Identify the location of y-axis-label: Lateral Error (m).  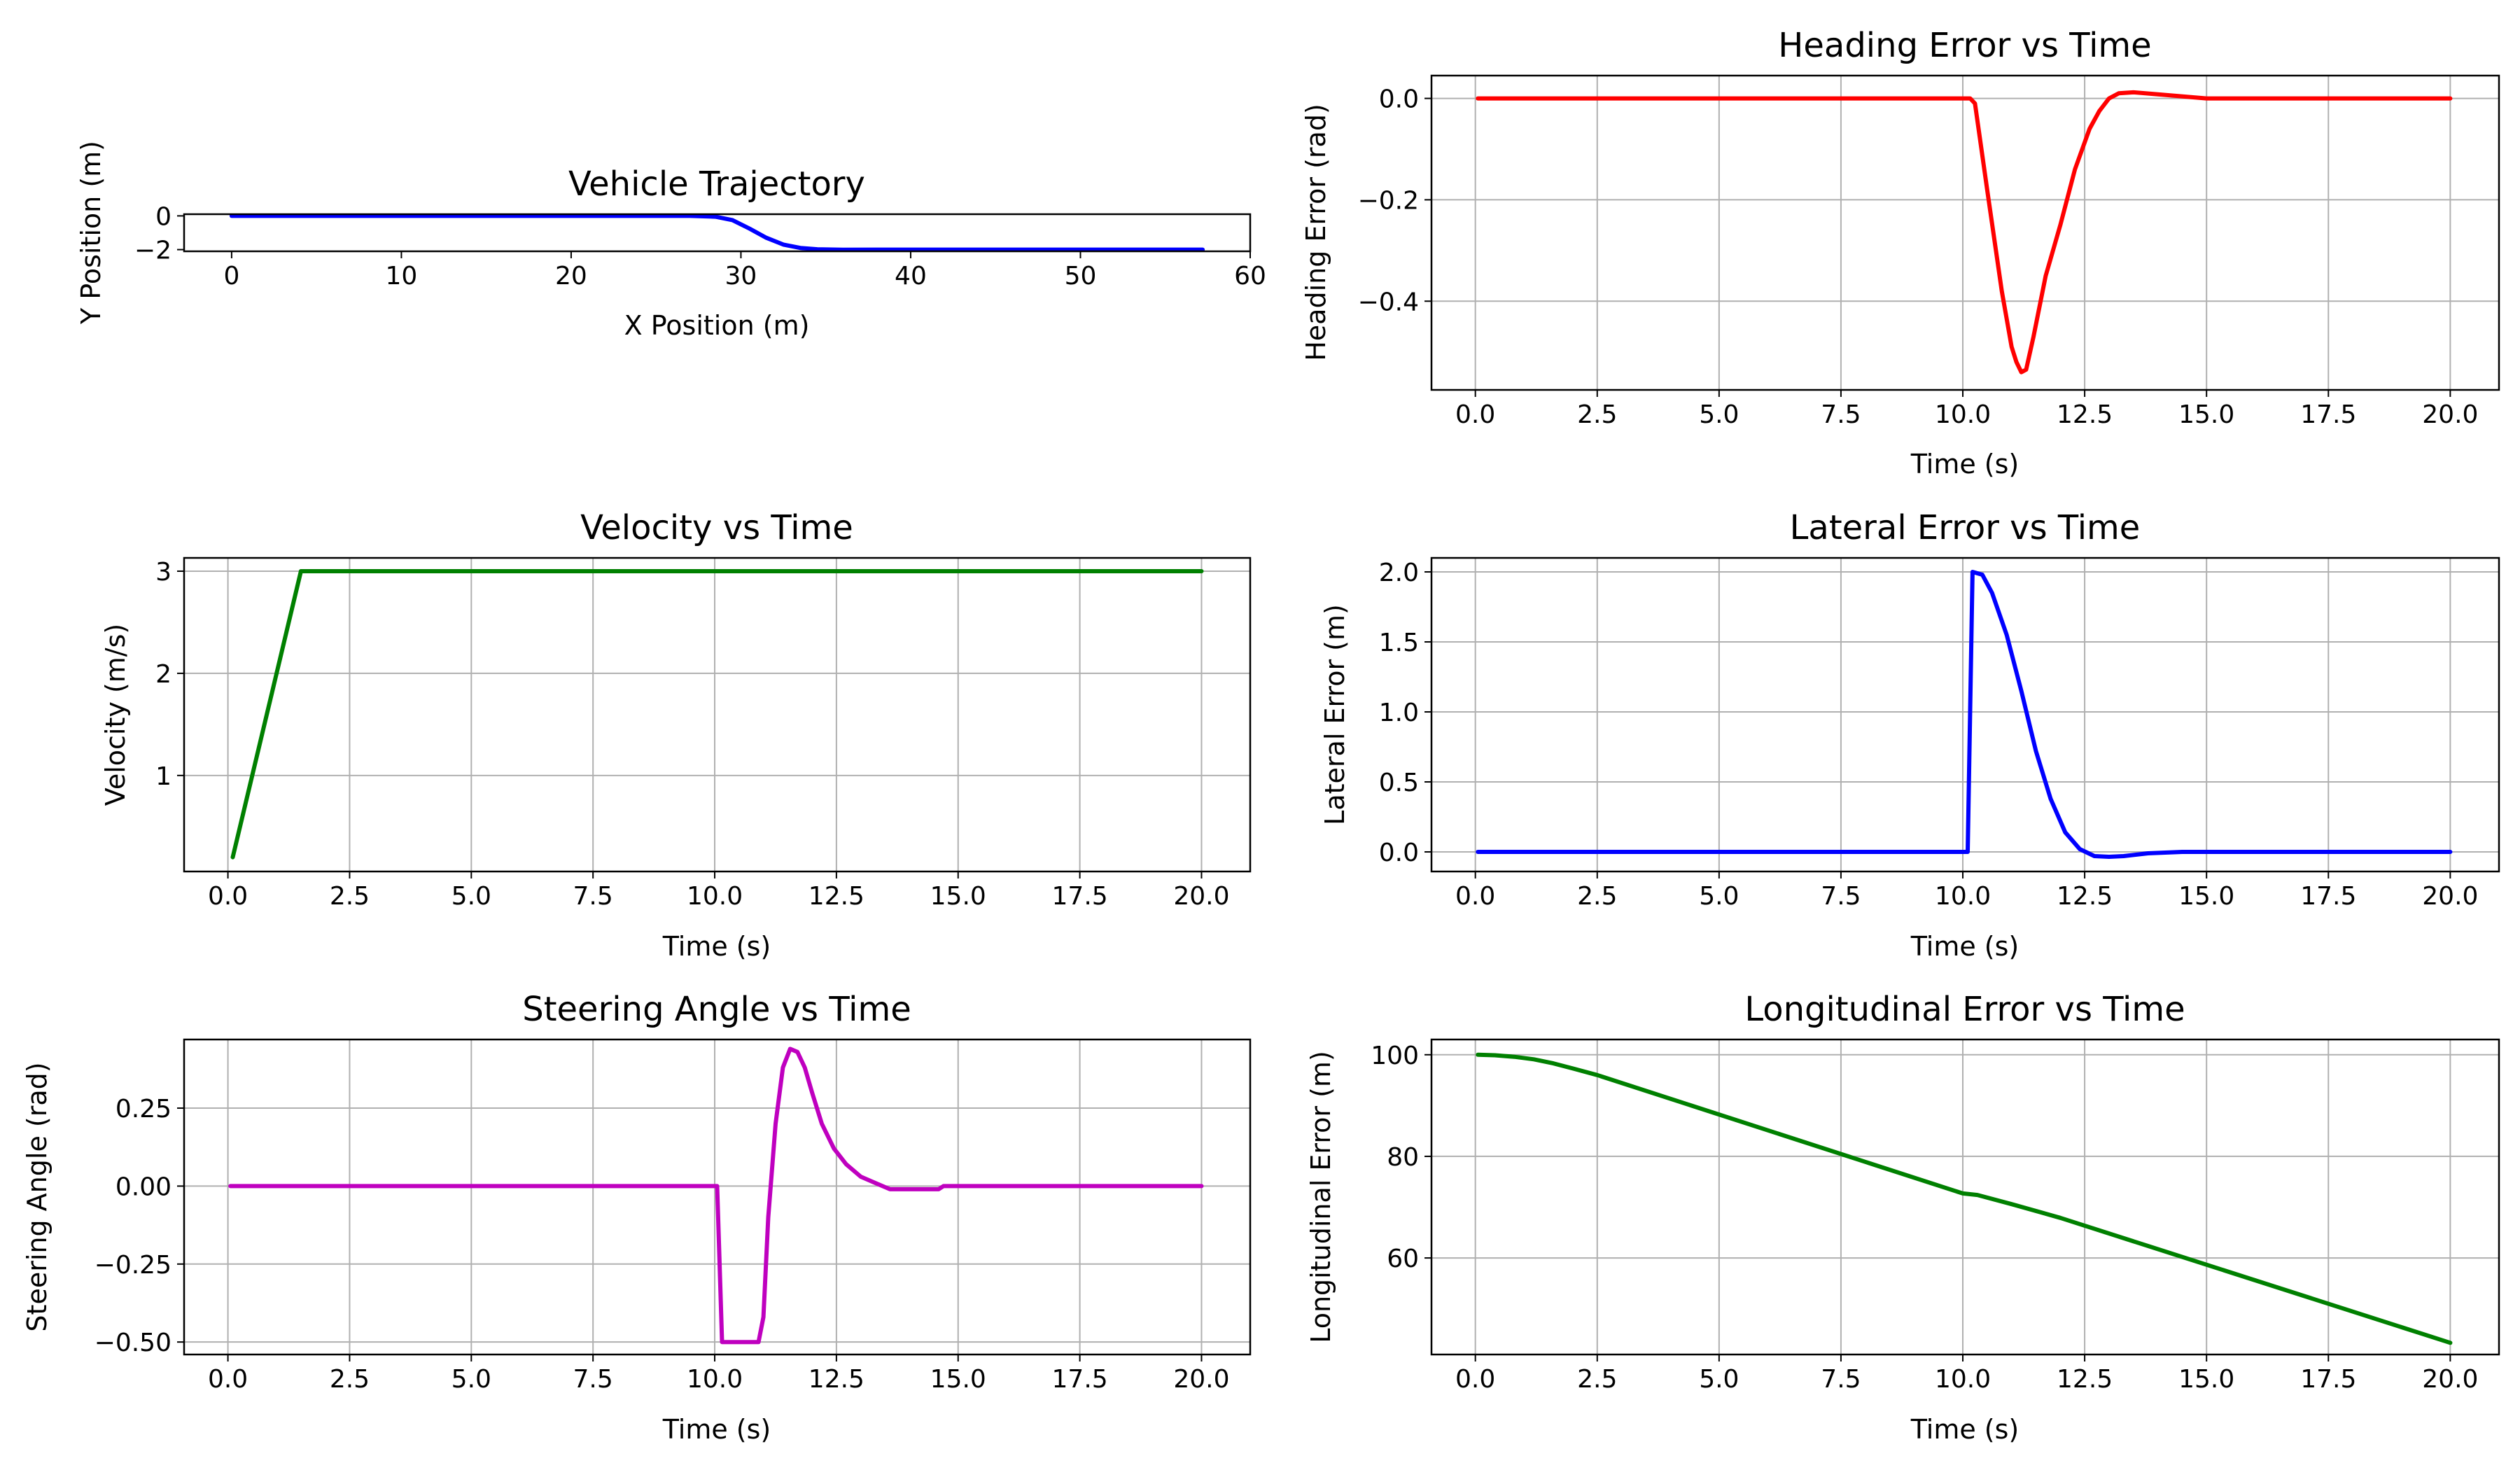
(1335, 714).